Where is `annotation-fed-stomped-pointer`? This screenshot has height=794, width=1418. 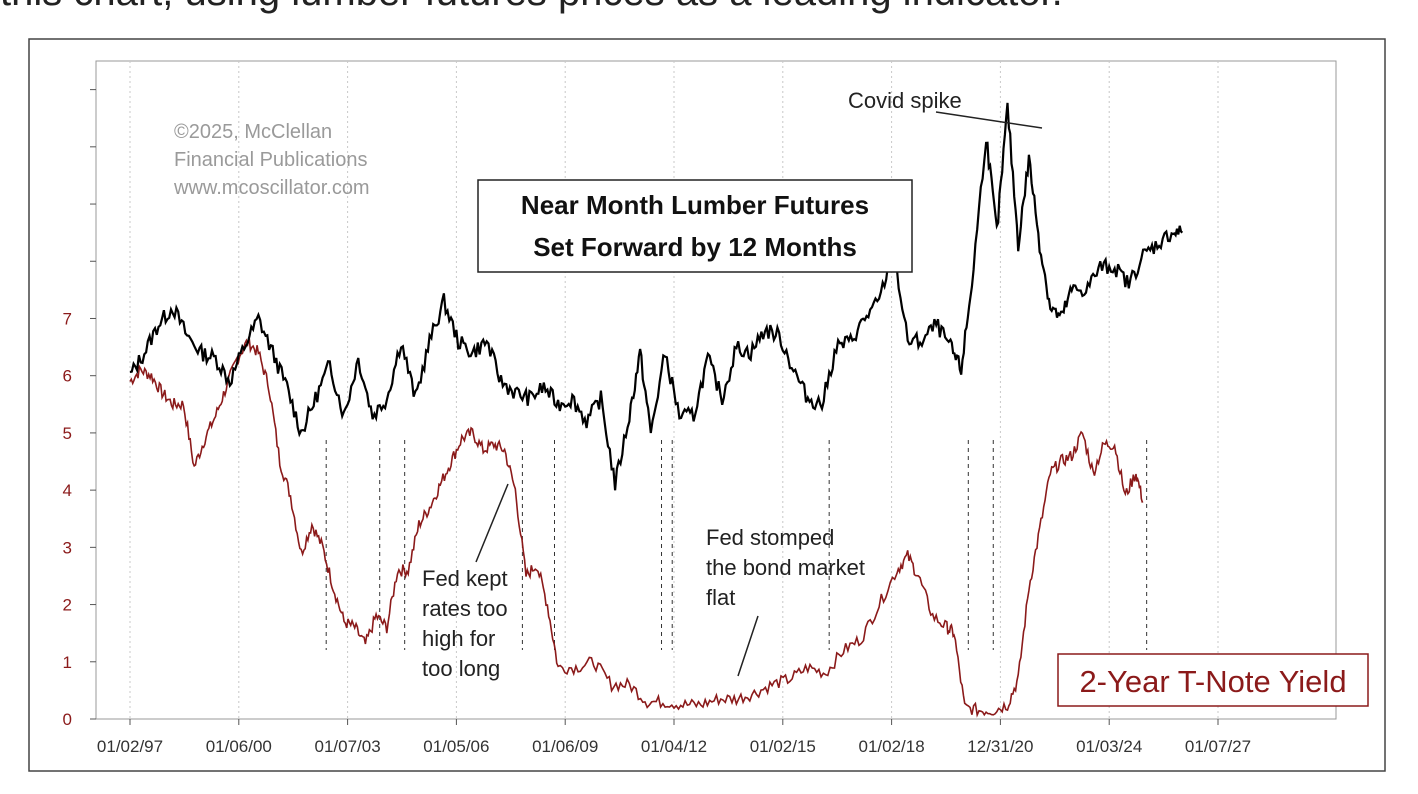 annotation-fed-stomped-pointer is located at coordinates (748, 646).